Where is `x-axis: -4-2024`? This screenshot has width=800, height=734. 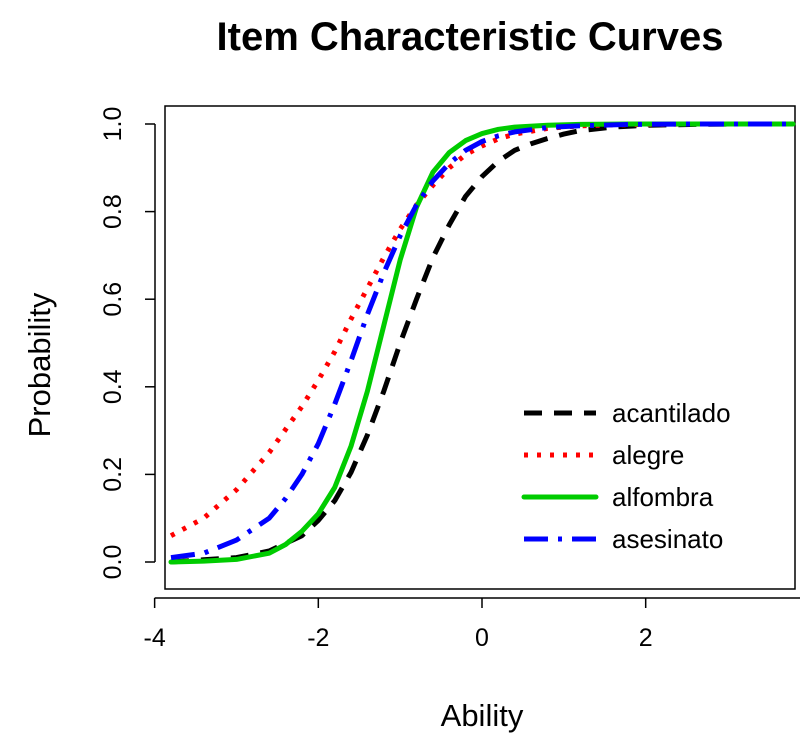
x-axis: -4-2024 is located at coordinates (472, 624).